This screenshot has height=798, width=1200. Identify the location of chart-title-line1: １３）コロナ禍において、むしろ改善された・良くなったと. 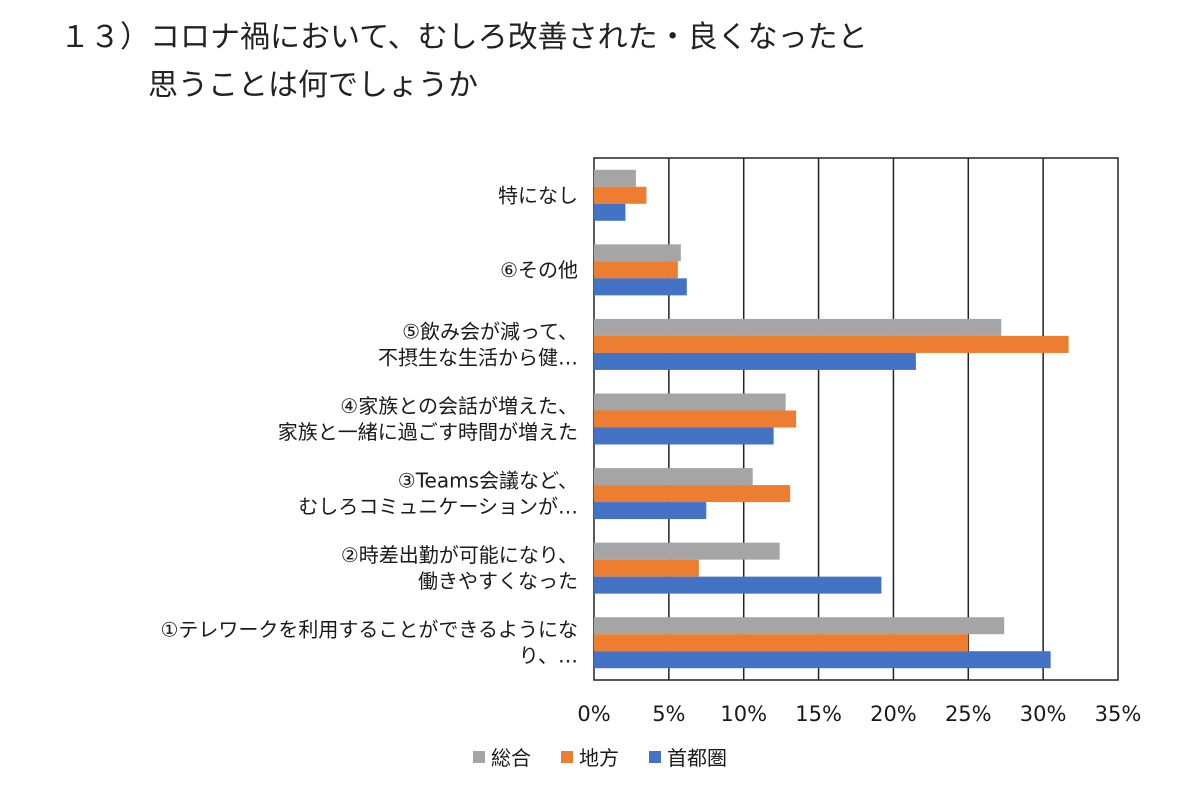
(464, 37).